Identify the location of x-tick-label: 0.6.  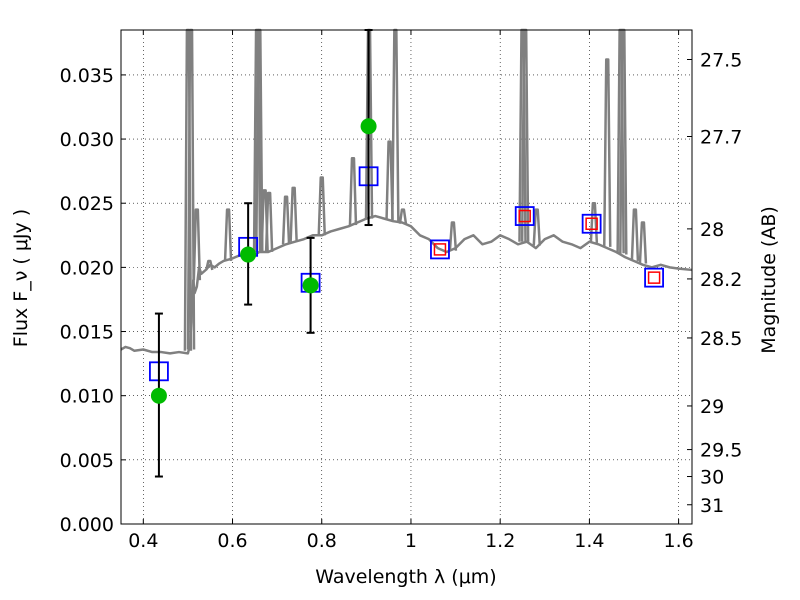
(232, 541).